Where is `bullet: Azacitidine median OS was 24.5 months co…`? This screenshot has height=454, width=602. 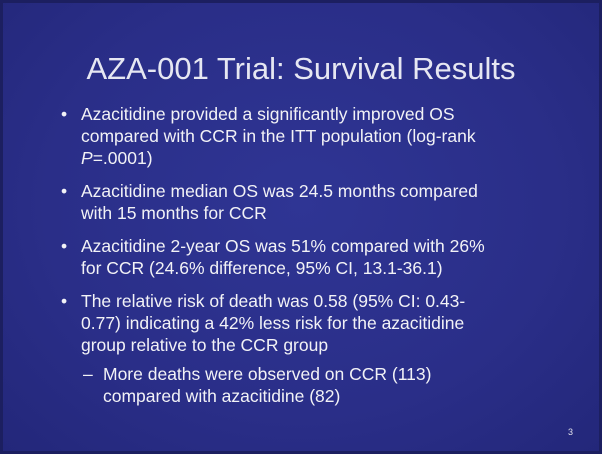 bullet: Azacitidine median OS was 24.5 months co… is located at coordinates (309, 202).